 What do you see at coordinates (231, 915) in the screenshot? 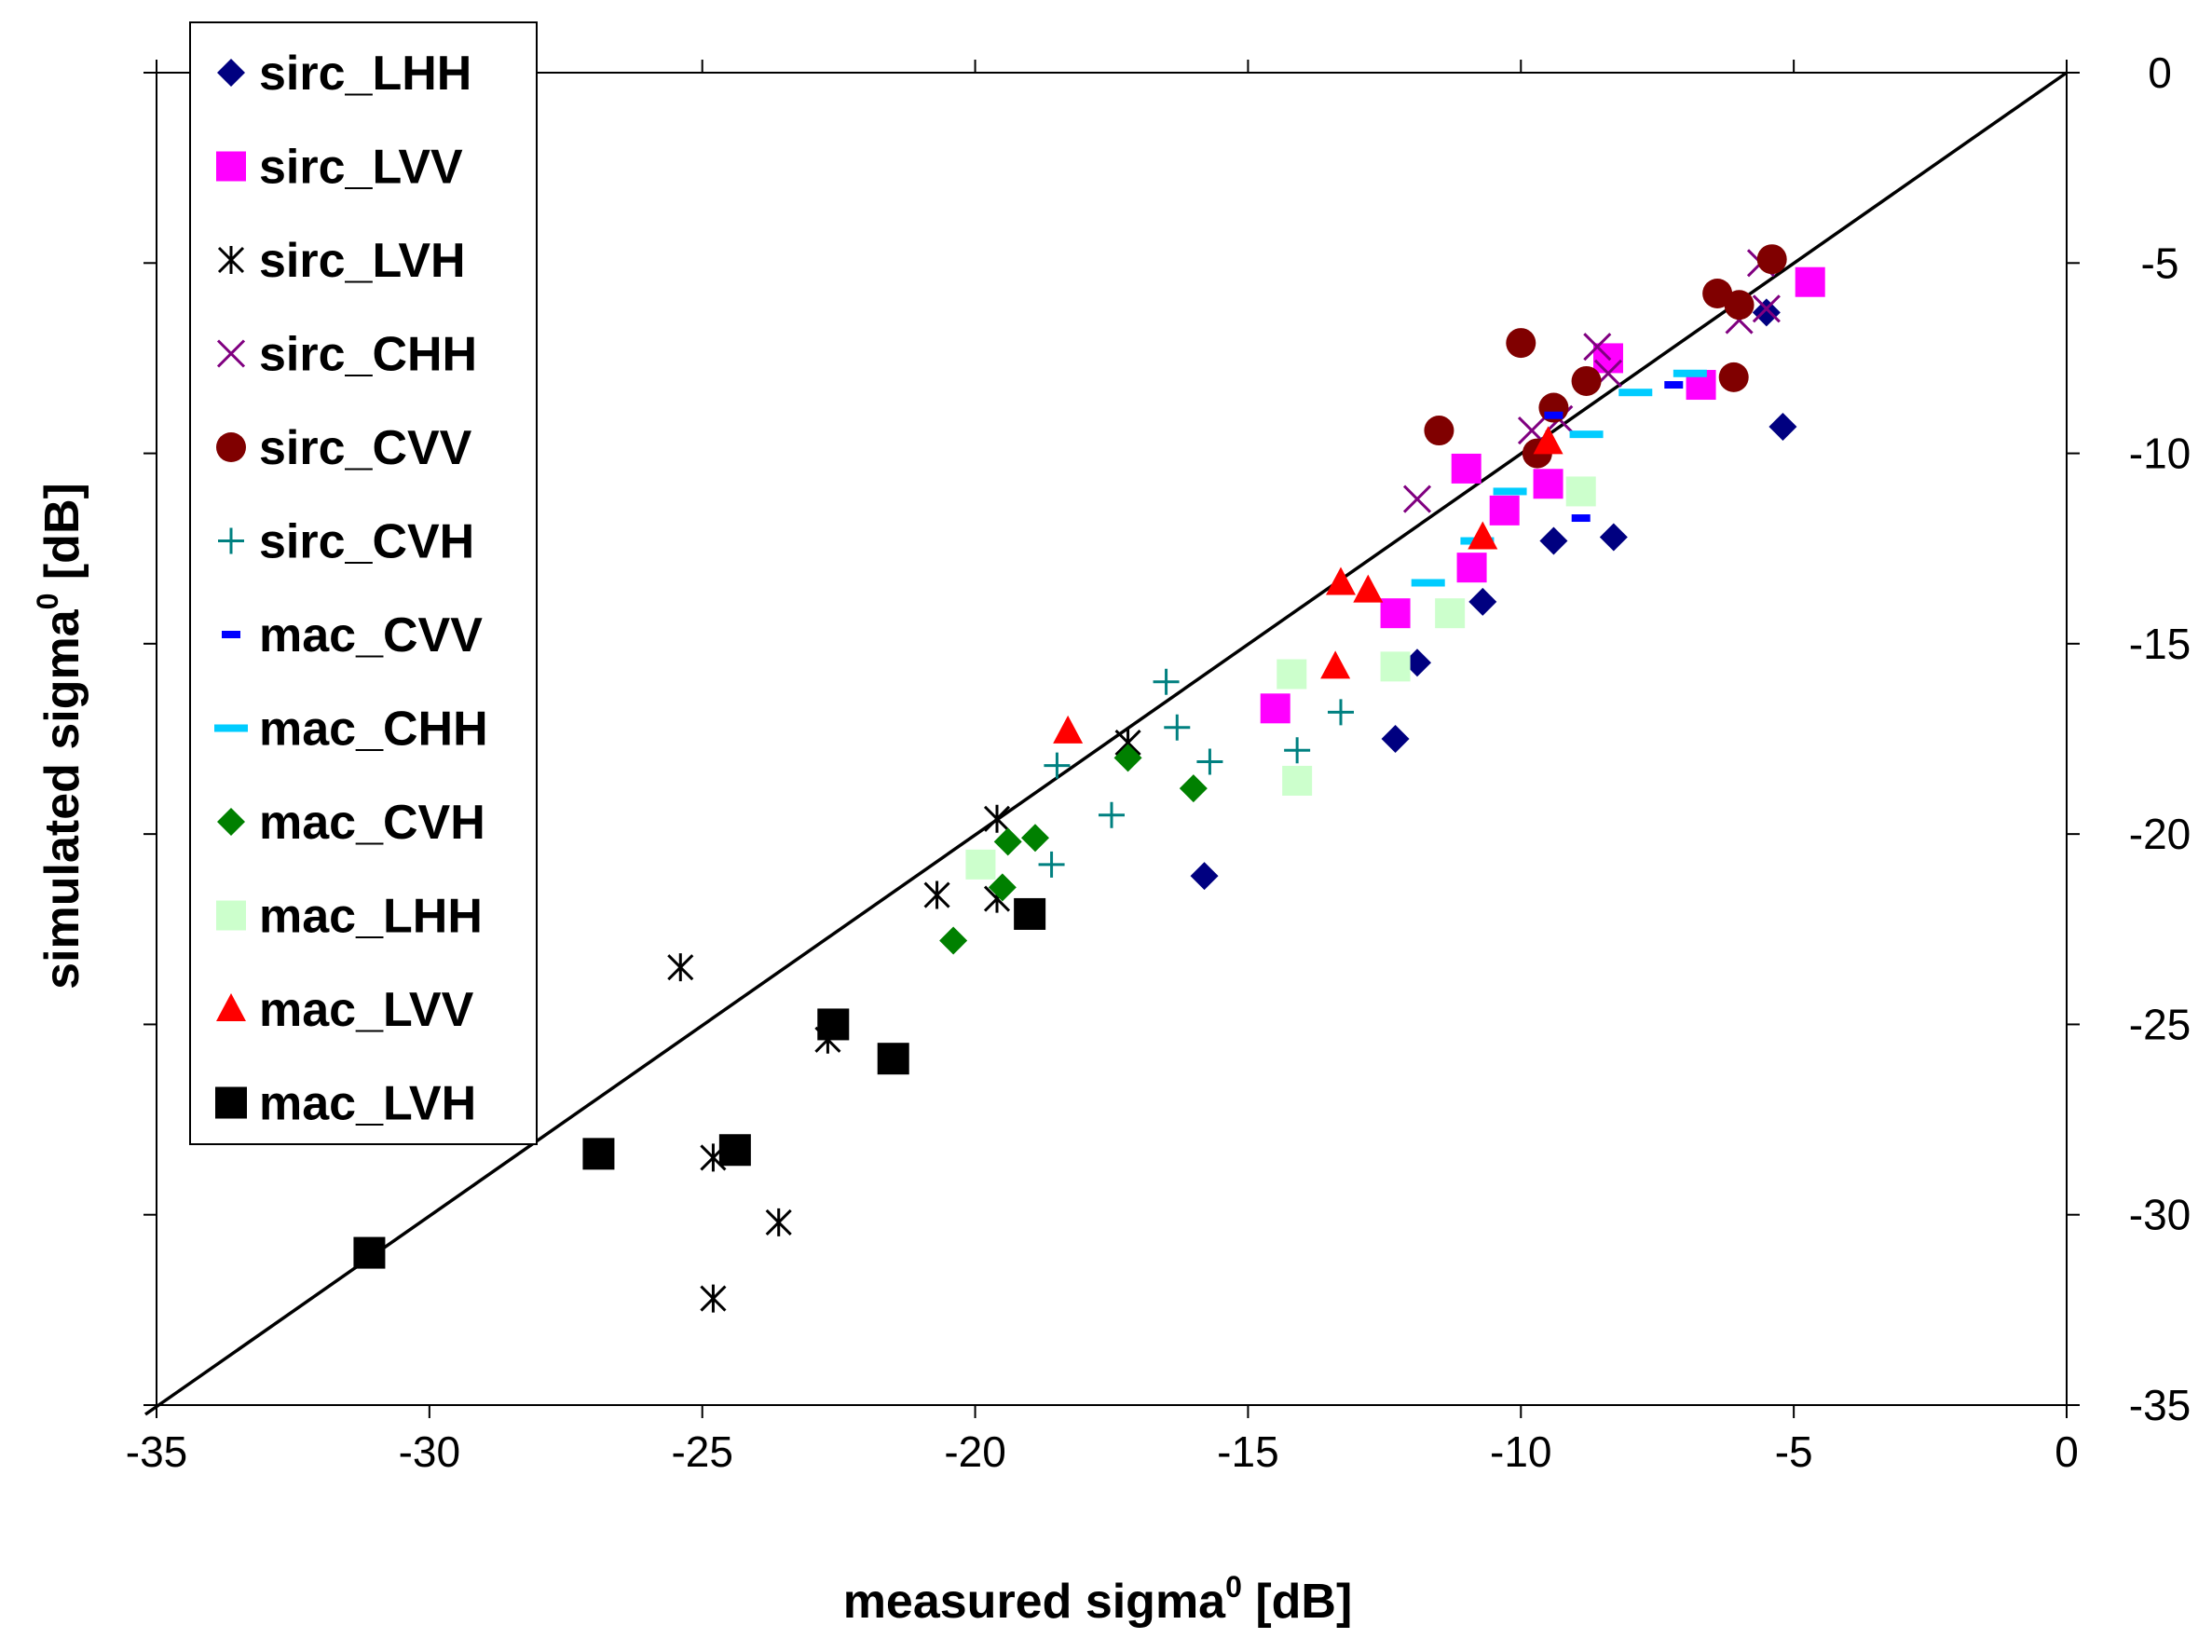
I see `legend-marker-mac_LHH` at bounding box center [231, 915].